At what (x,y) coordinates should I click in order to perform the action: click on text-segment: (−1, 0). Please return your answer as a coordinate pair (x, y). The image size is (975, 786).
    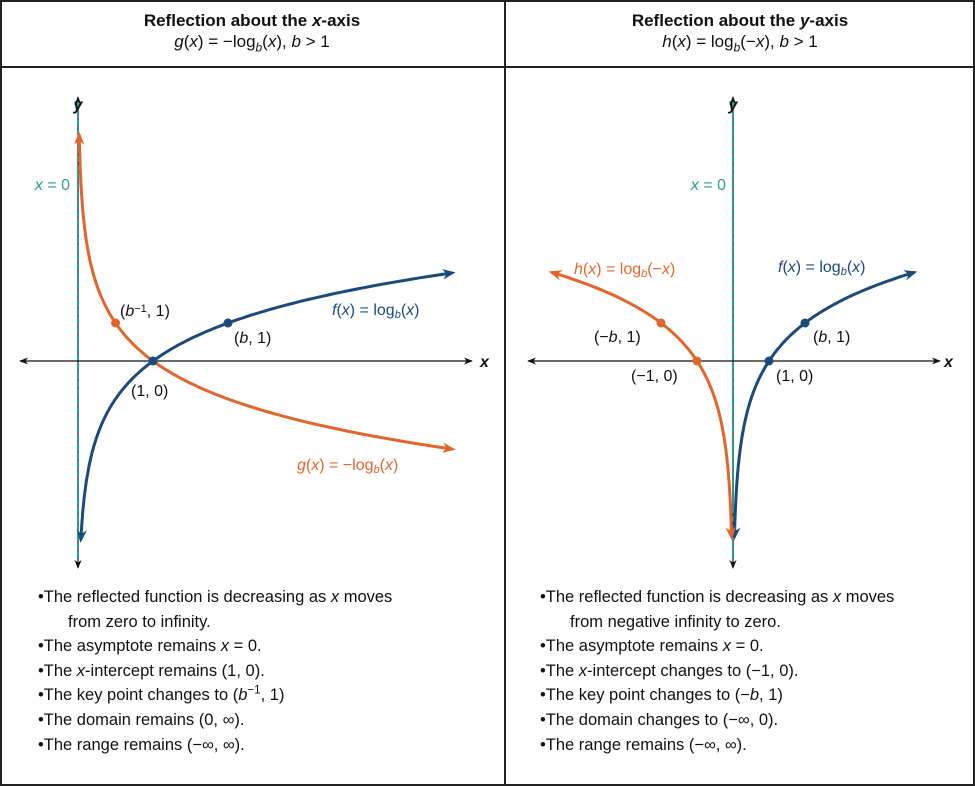
    Looking at the image, I should click on (654, 376).